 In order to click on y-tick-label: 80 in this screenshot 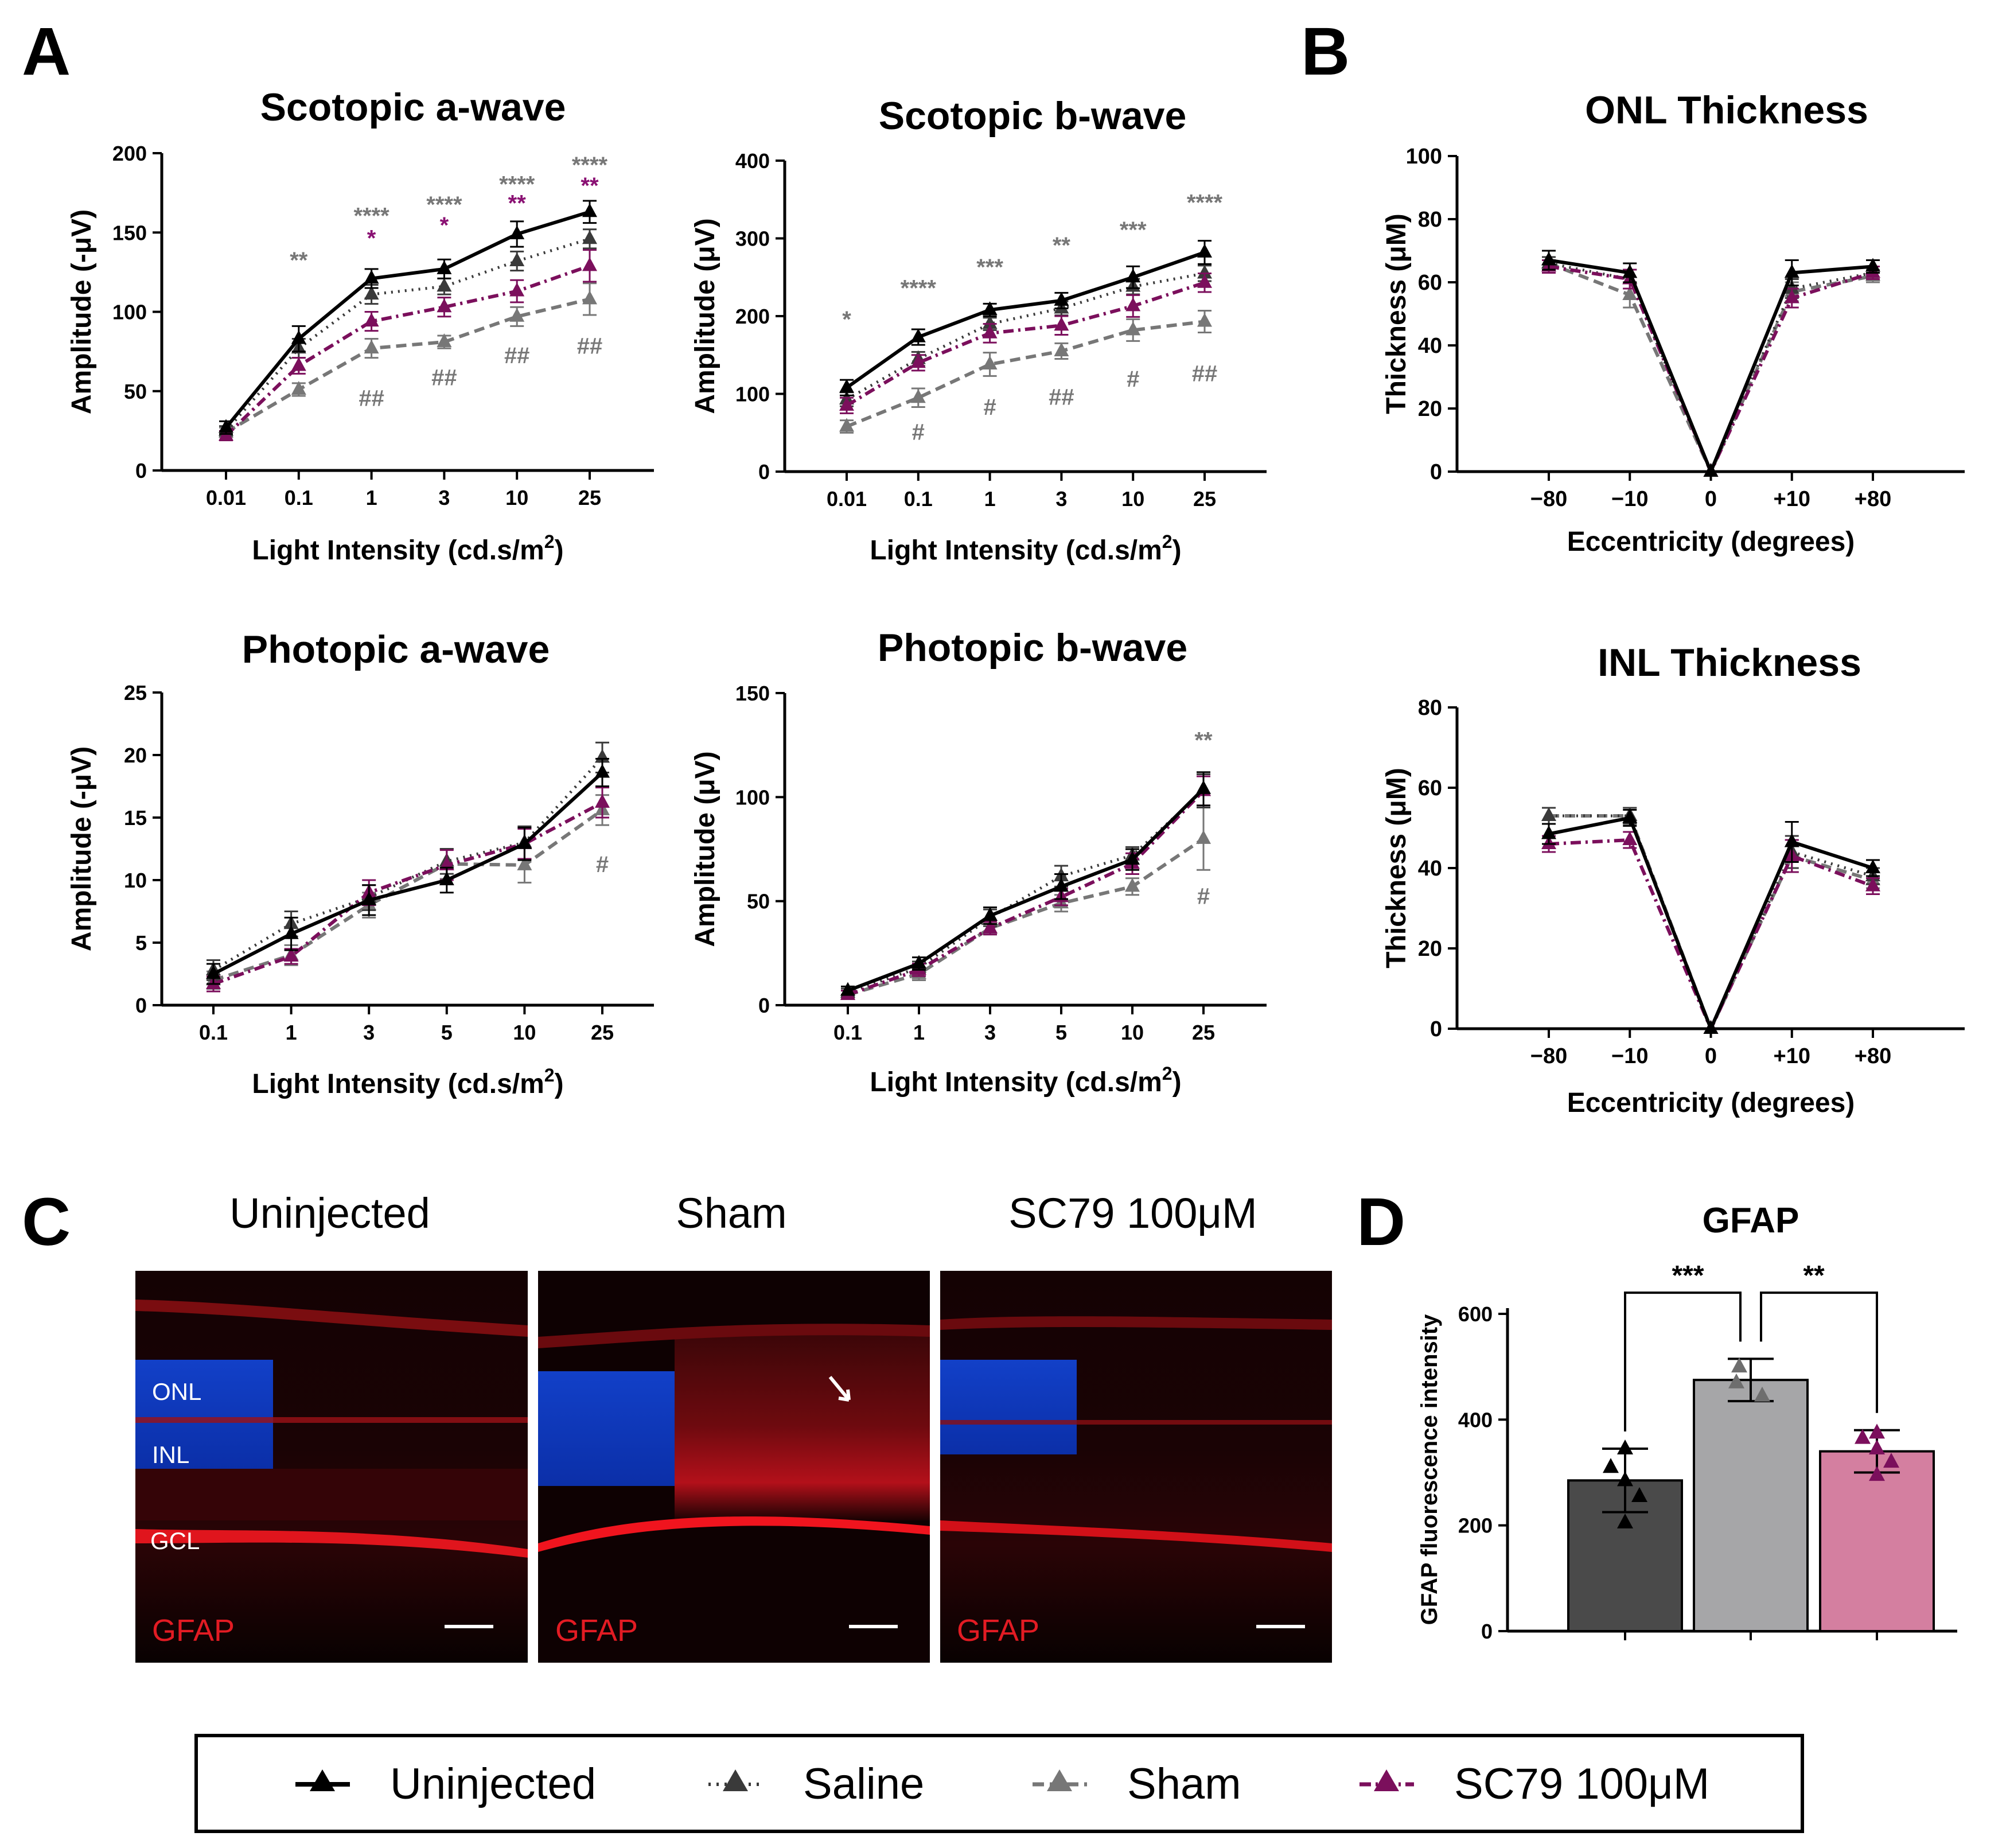, I will do `click(1430, 220)`.